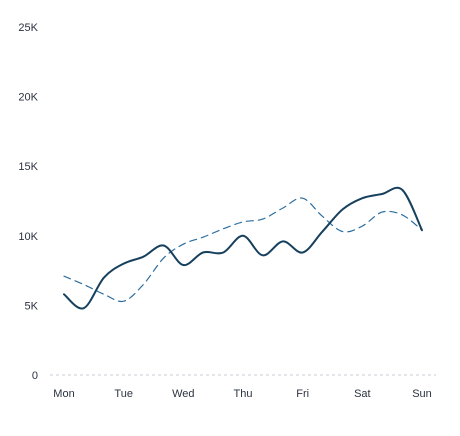  Describe the element at coordinates (28, 202) in the screenshot. I see `y-axis-ticks: 0 5K 10K 15K 20K 25K` at that location.